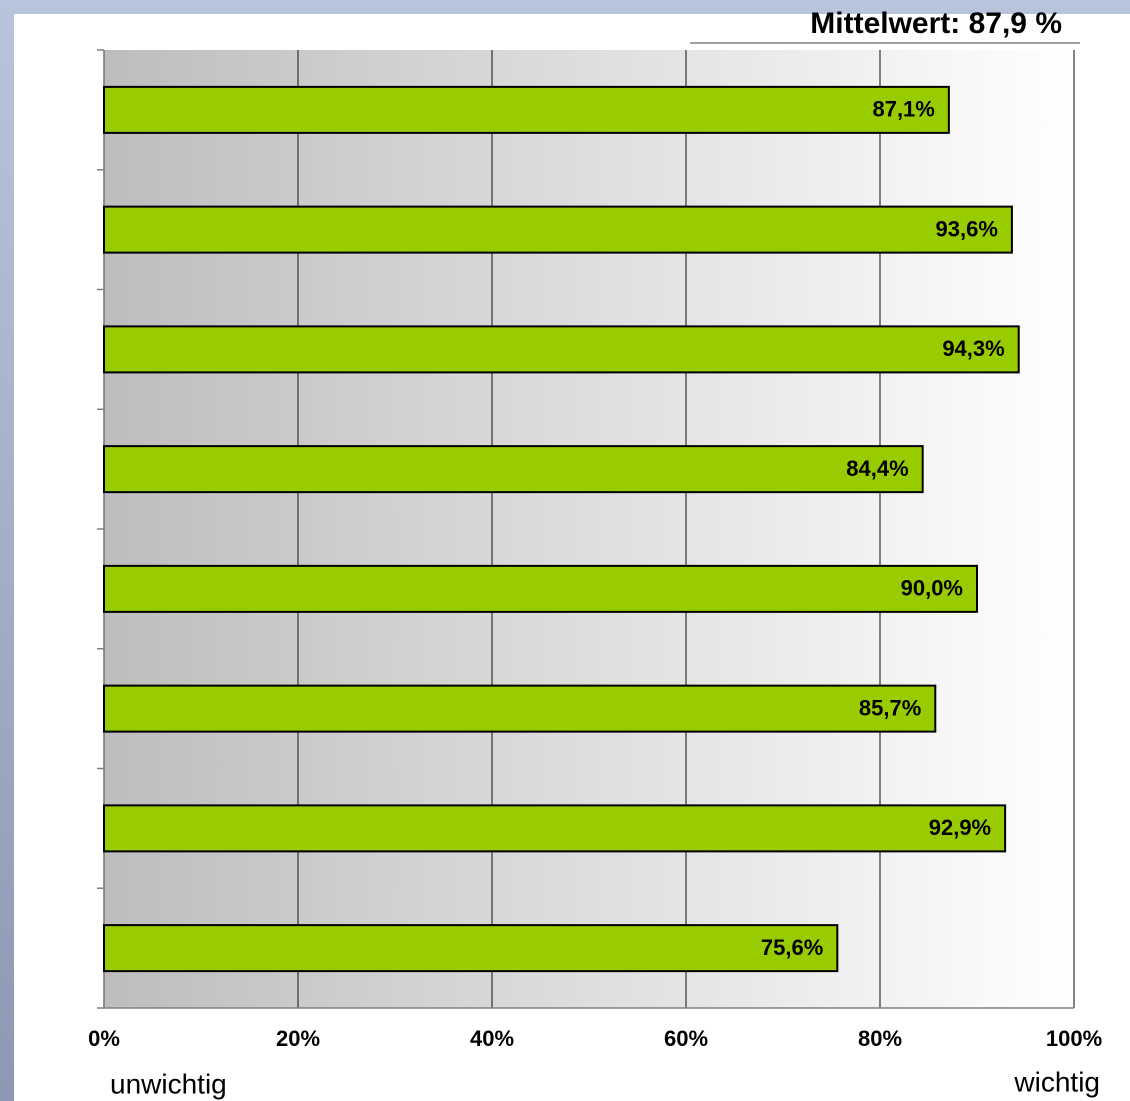  Describe the element at coordinates (1056, 1081) in the screenshot. I see `x-label-right: wichtig` at that location.